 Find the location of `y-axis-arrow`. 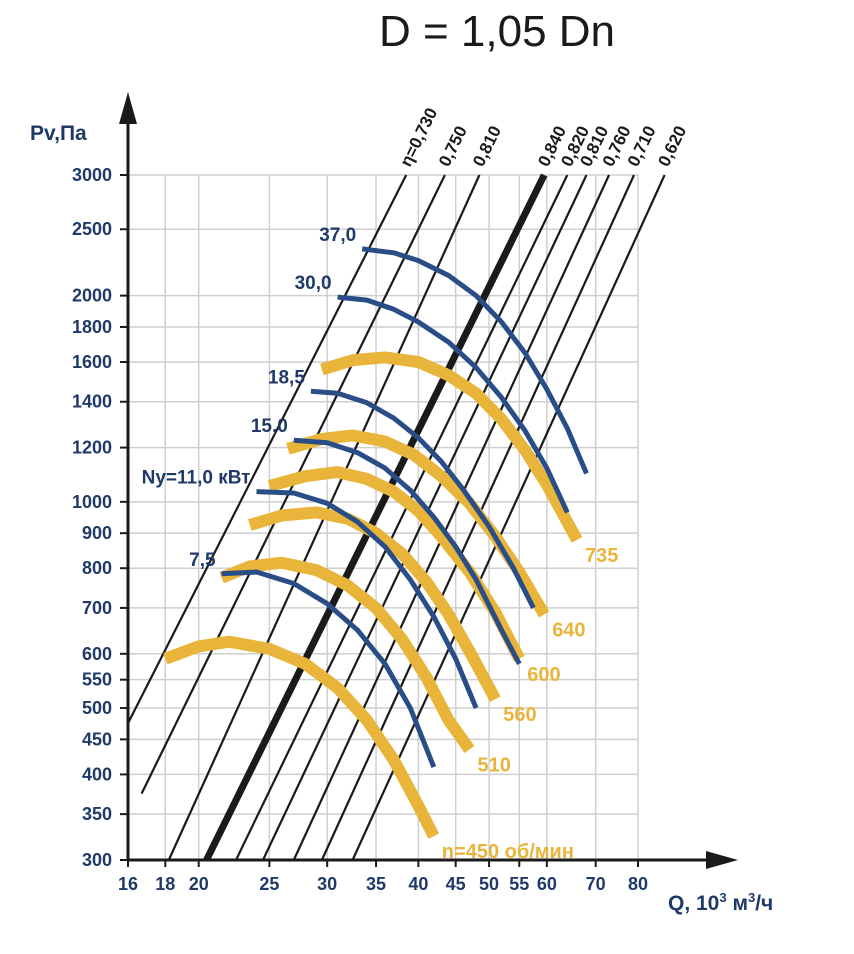

y-axis-arrow is located at coordinates (128, 108).